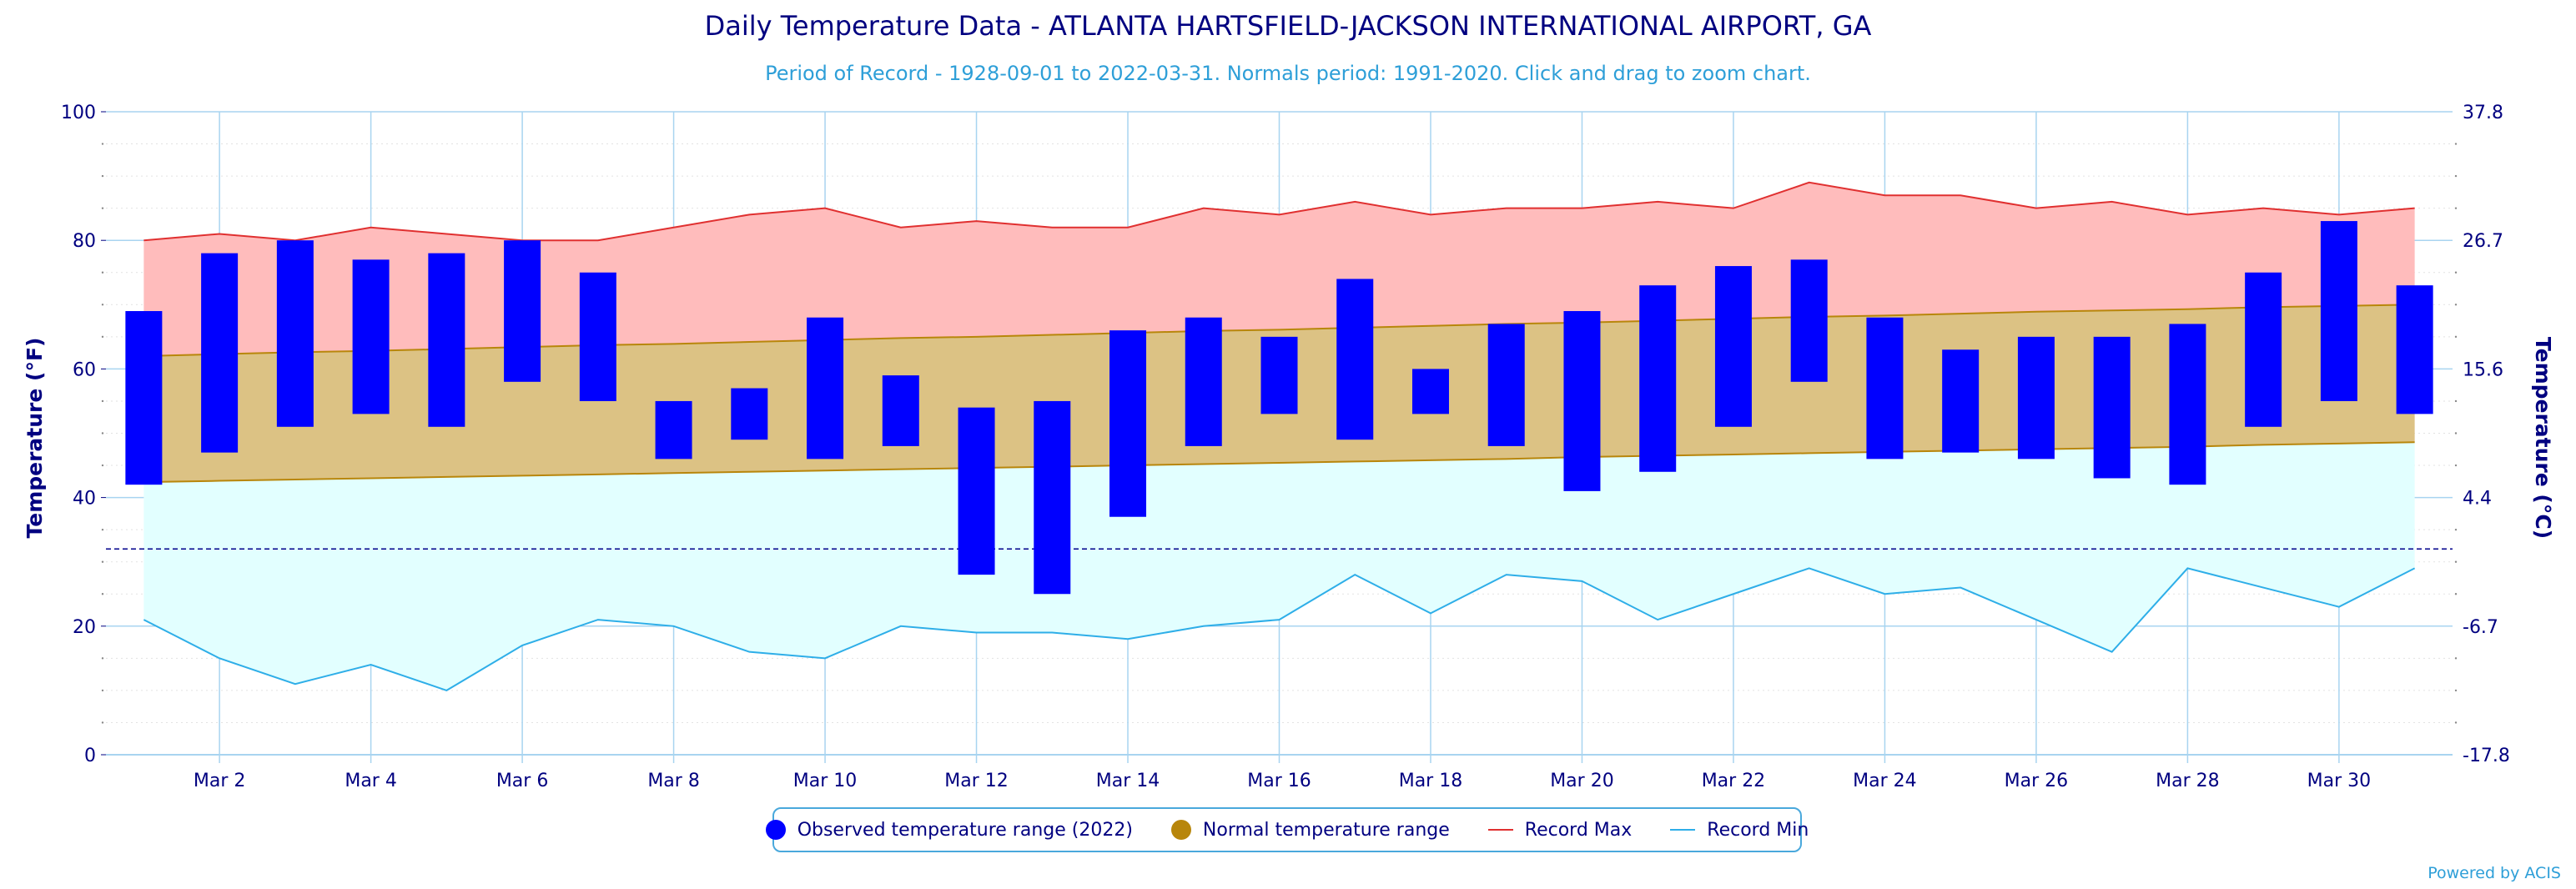 The image size is (2576, 889). I want to click on y-tick-label: 20, so click(84, 627).